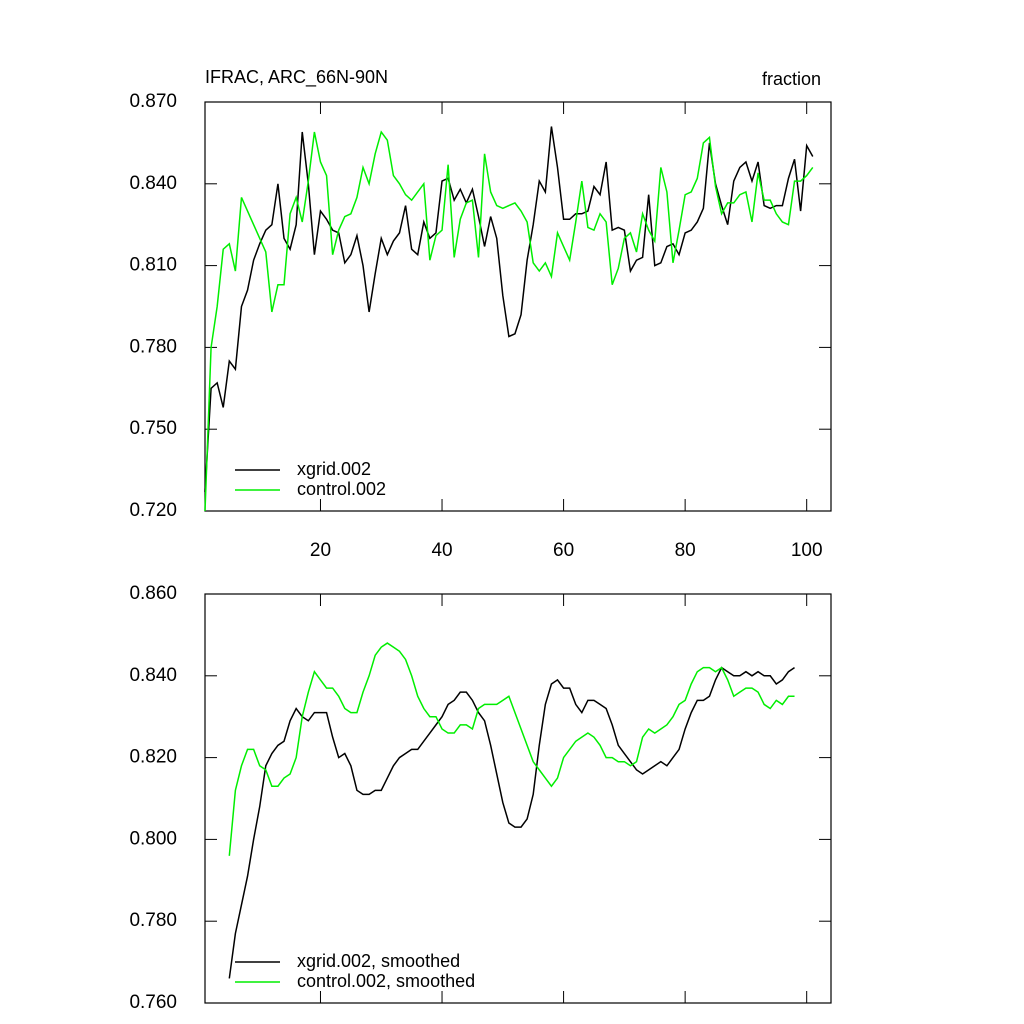  Describe the element at coordinates (386, 981) in the screenshot. I see `legend-label: control.002, smoothed` at that location.